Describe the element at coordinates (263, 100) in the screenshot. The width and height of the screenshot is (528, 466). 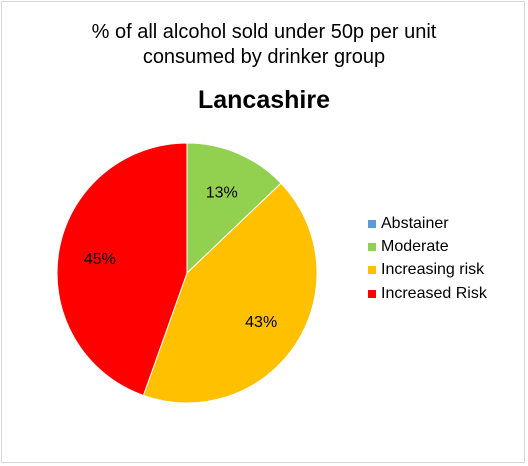
I see `chart-subtitle: Lancashire` at that location.